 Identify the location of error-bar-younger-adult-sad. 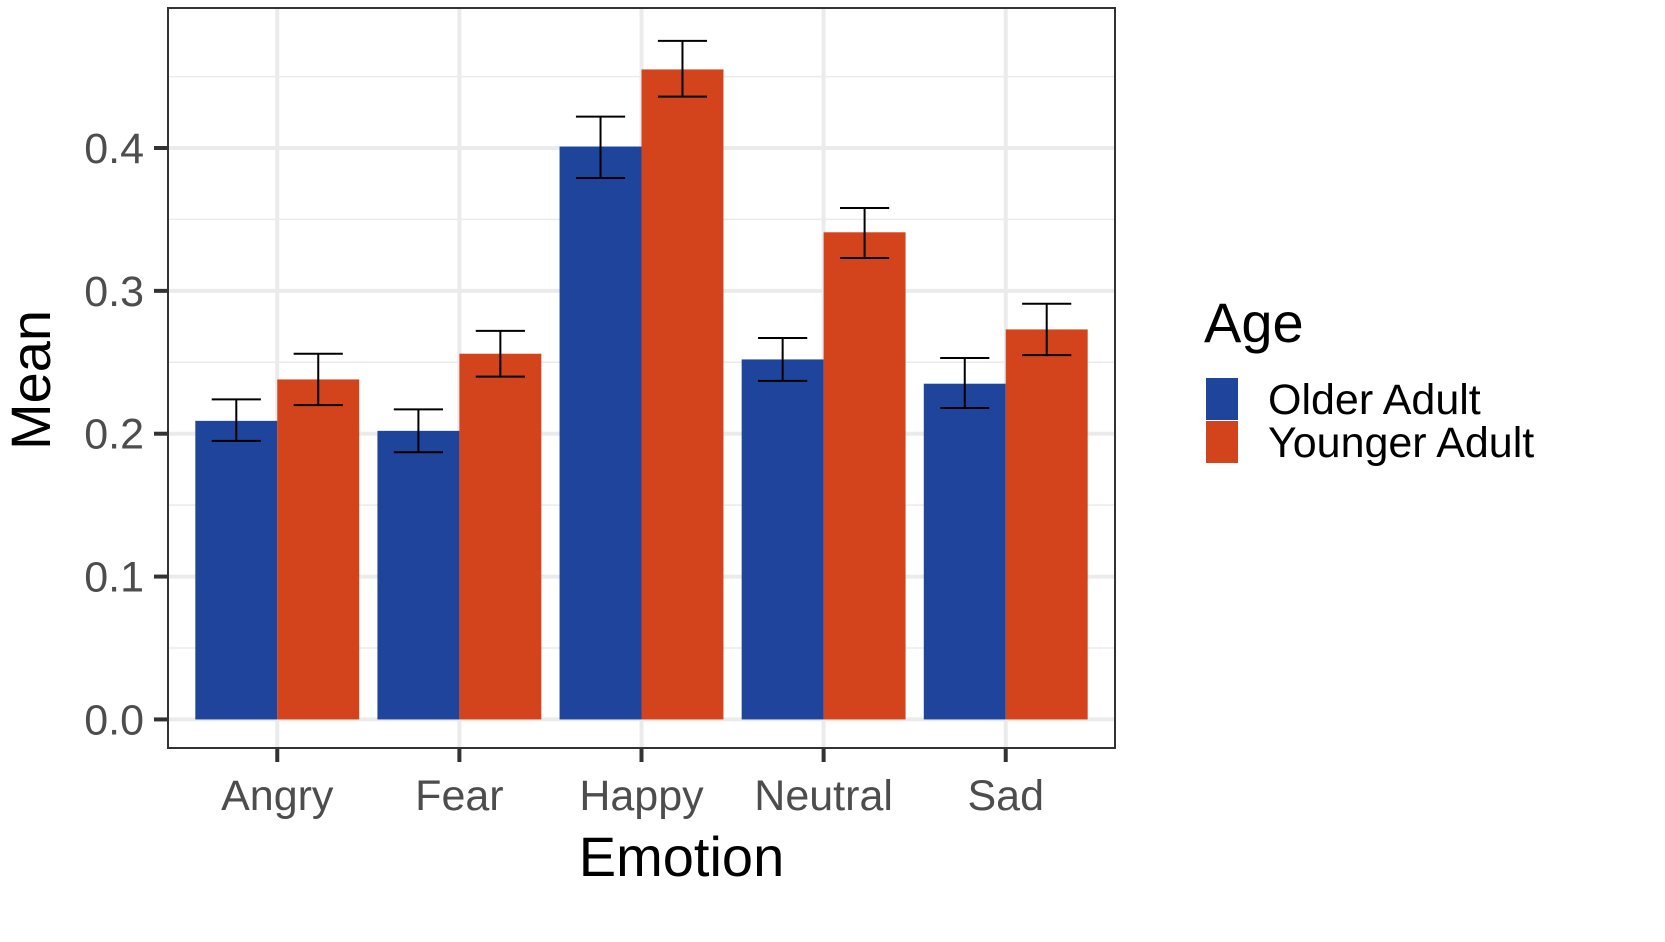
(1047, 329).